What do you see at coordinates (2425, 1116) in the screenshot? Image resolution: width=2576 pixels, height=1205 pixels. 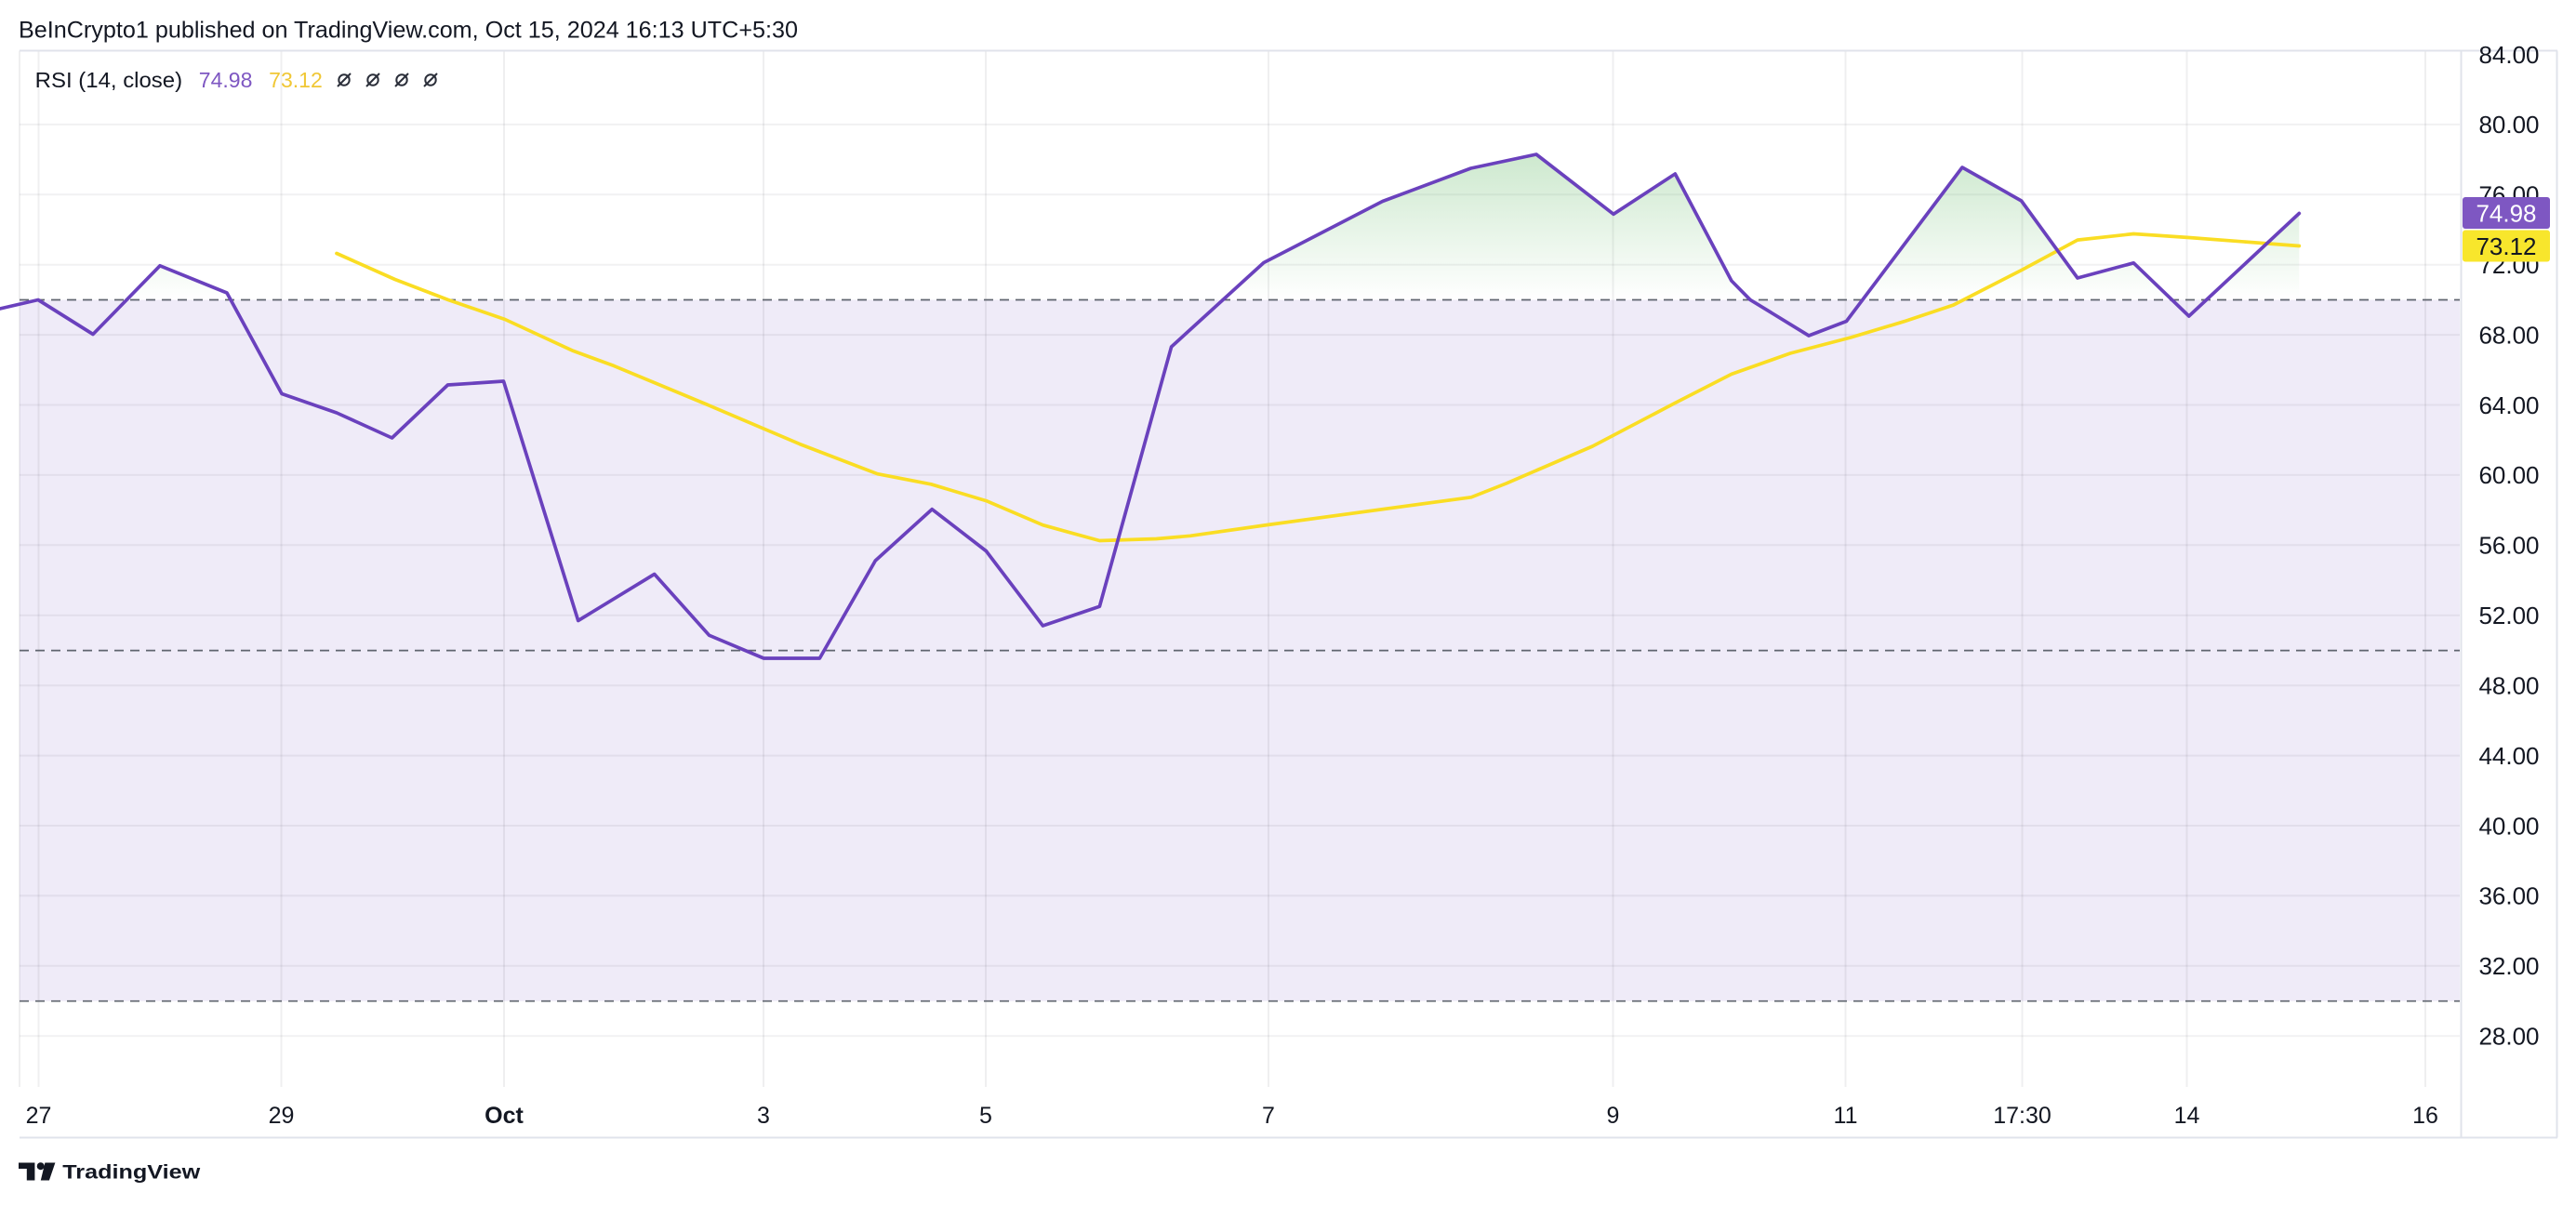 I see `svg-text: 16` at bounding box center [2425, 1116].